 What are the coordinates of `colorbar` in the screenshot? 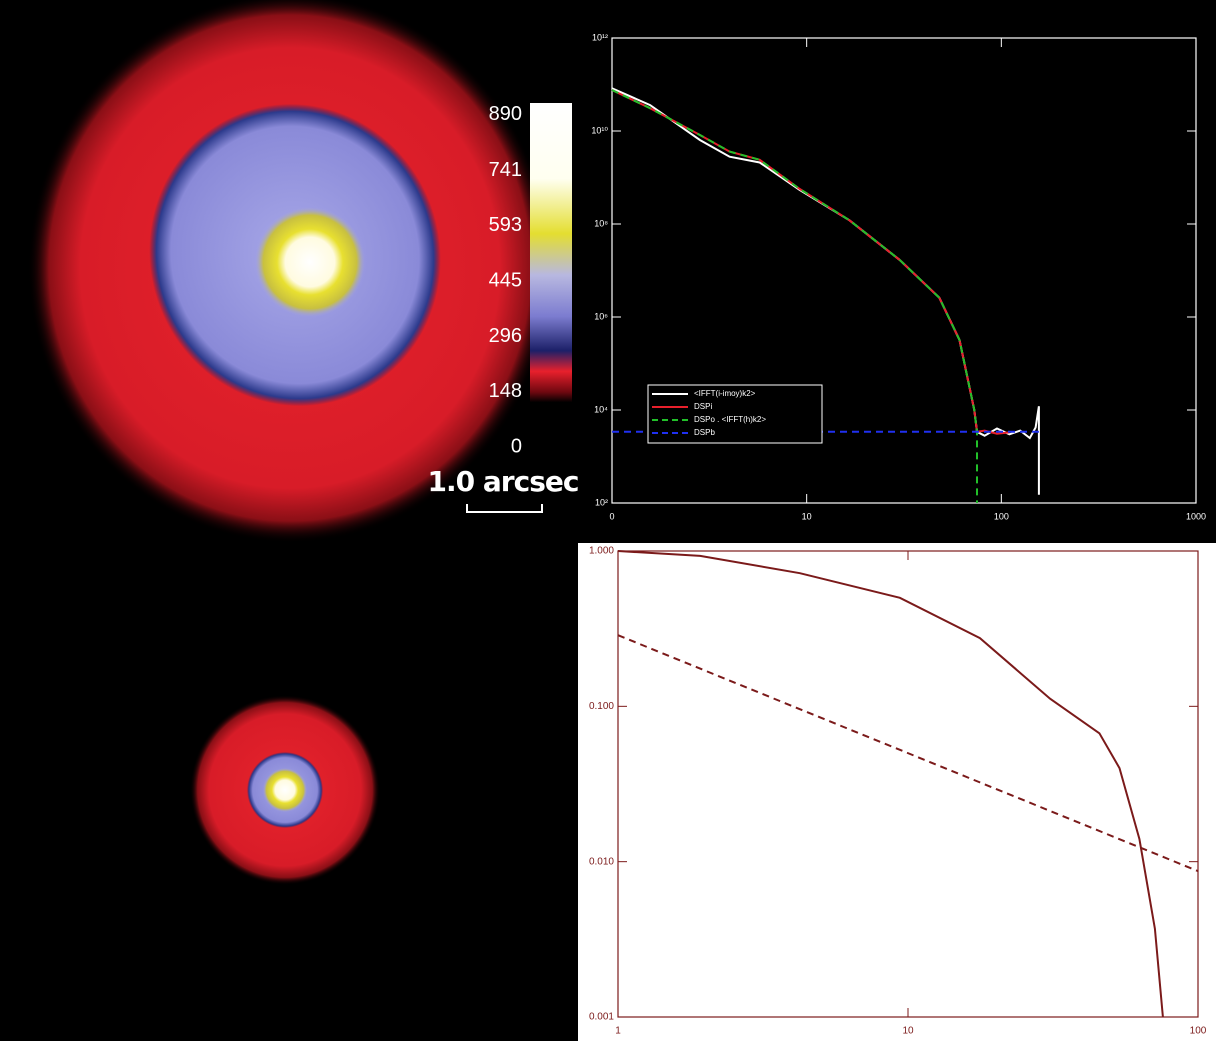 It's located at (551, 275).